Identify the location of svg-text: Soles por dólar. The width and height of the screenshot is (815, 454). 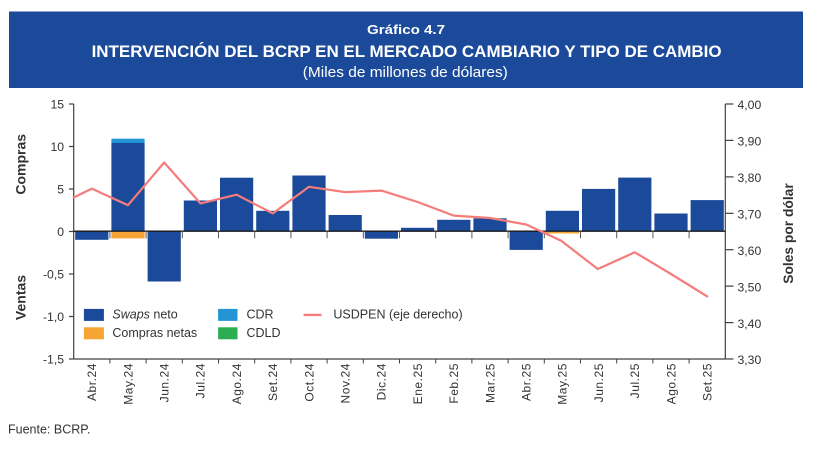
(788, 233).